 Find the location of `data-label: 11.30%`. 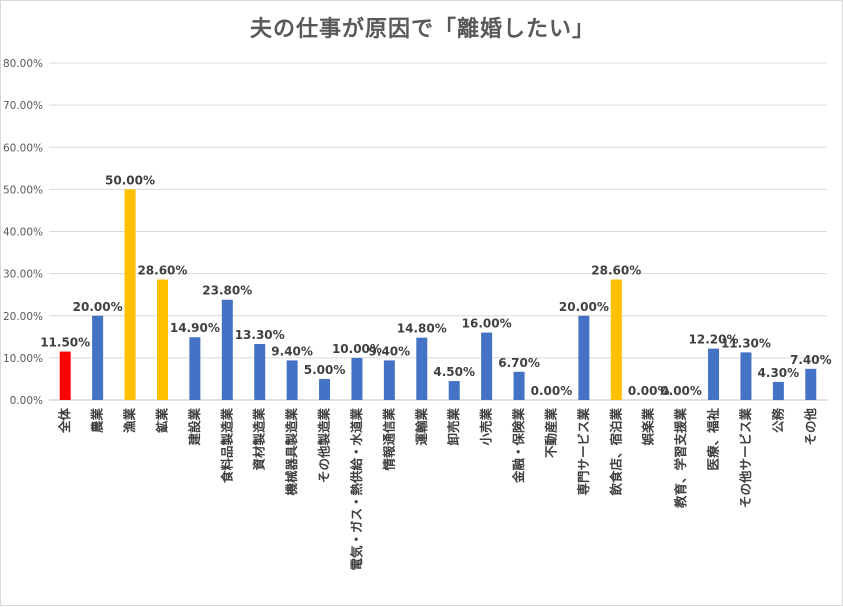

data-label: 11.30% is located at coordinates (746, 343).